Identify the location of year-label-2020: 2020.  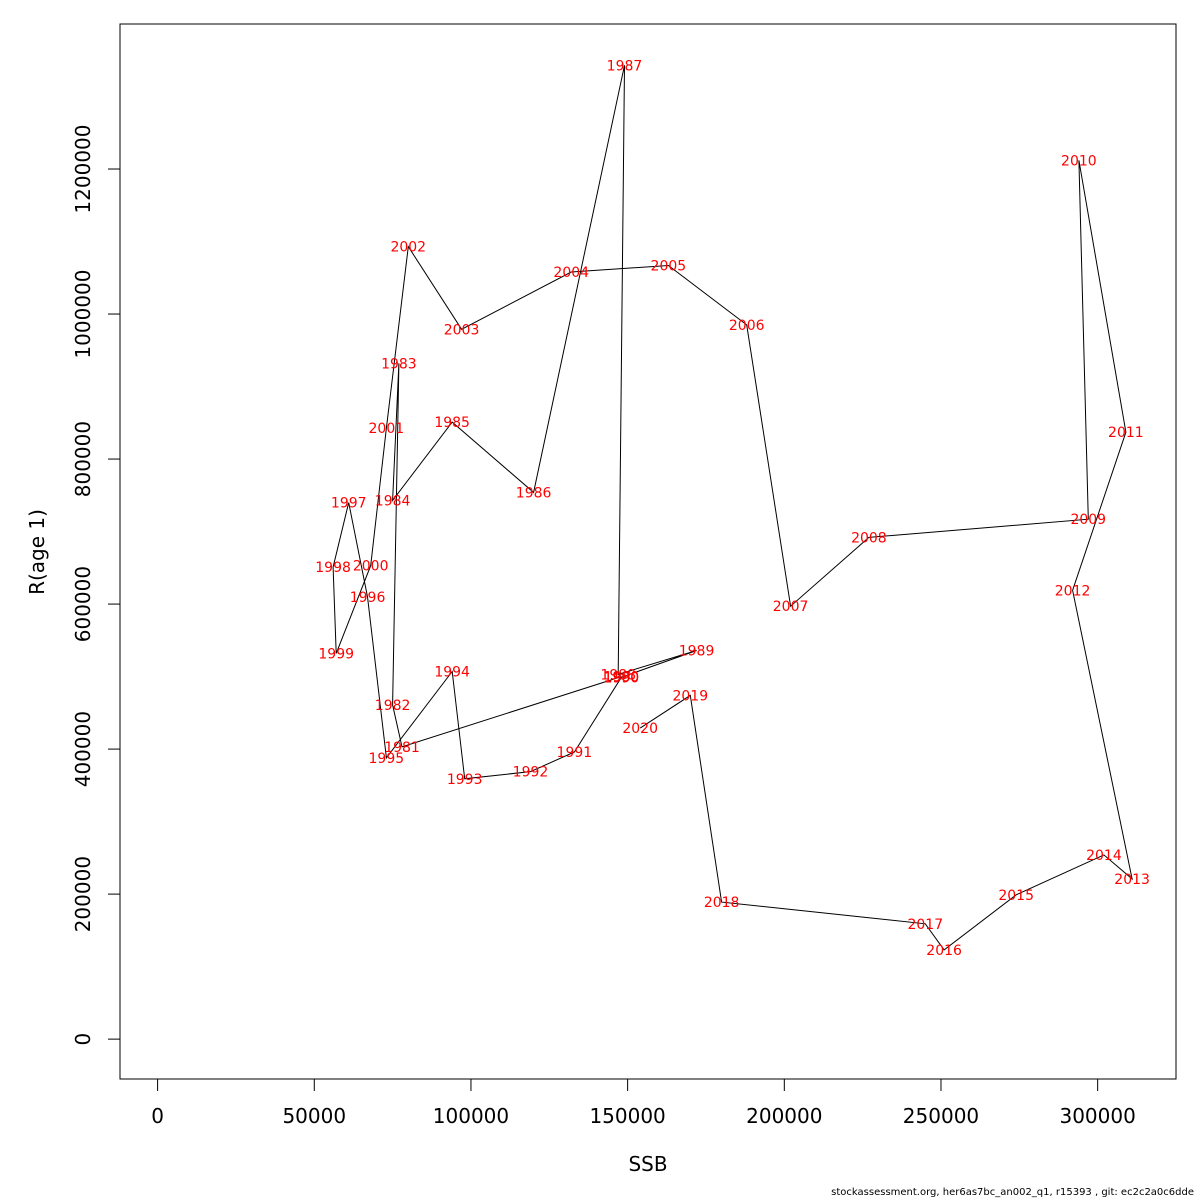
(640, 729).